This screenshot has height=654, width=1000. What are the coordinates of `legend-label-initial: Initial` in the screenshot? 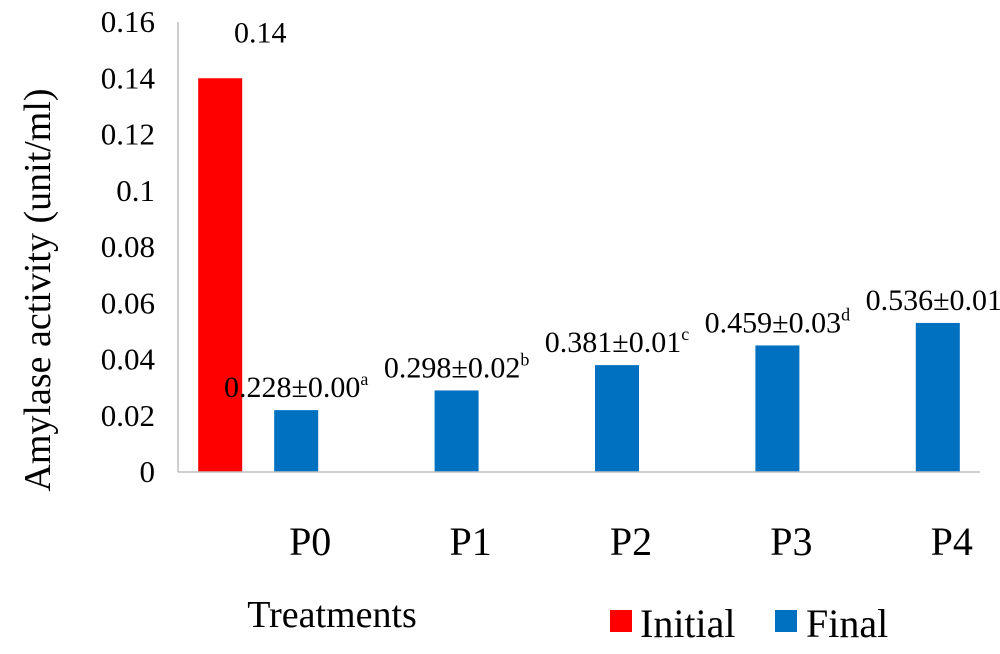 It's located at (688, 623).